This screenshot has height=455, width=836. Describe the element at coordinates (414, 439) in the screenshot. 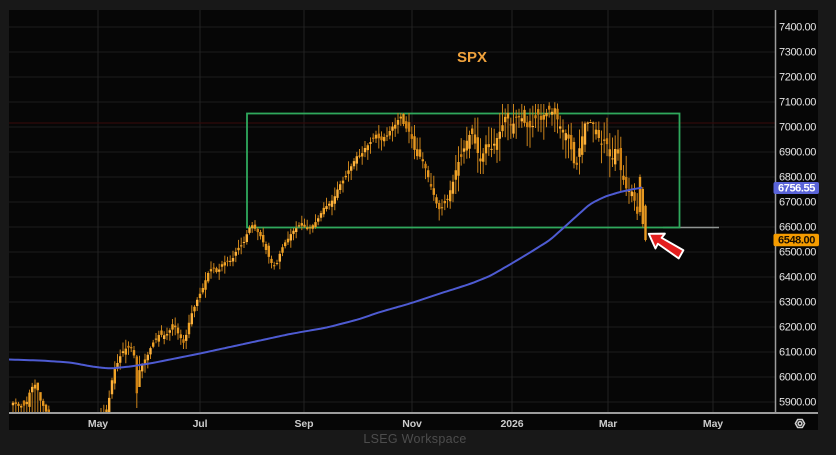

I see `svg-text: LSEG Workspace` at that location.